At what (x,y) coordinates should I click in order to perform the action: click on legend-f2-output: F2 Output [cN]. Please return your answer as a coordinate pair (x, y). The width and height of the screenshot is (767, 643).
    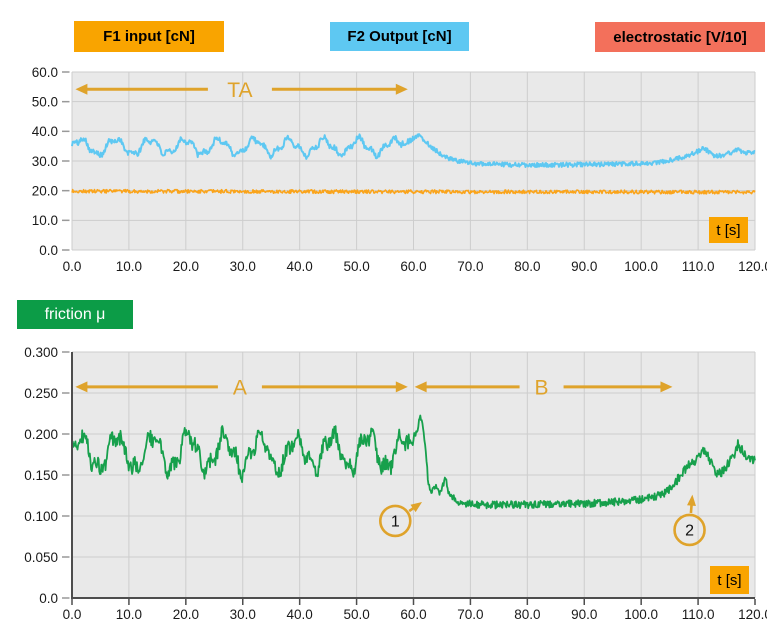
    Looking at the image, I should click on (399, 36).